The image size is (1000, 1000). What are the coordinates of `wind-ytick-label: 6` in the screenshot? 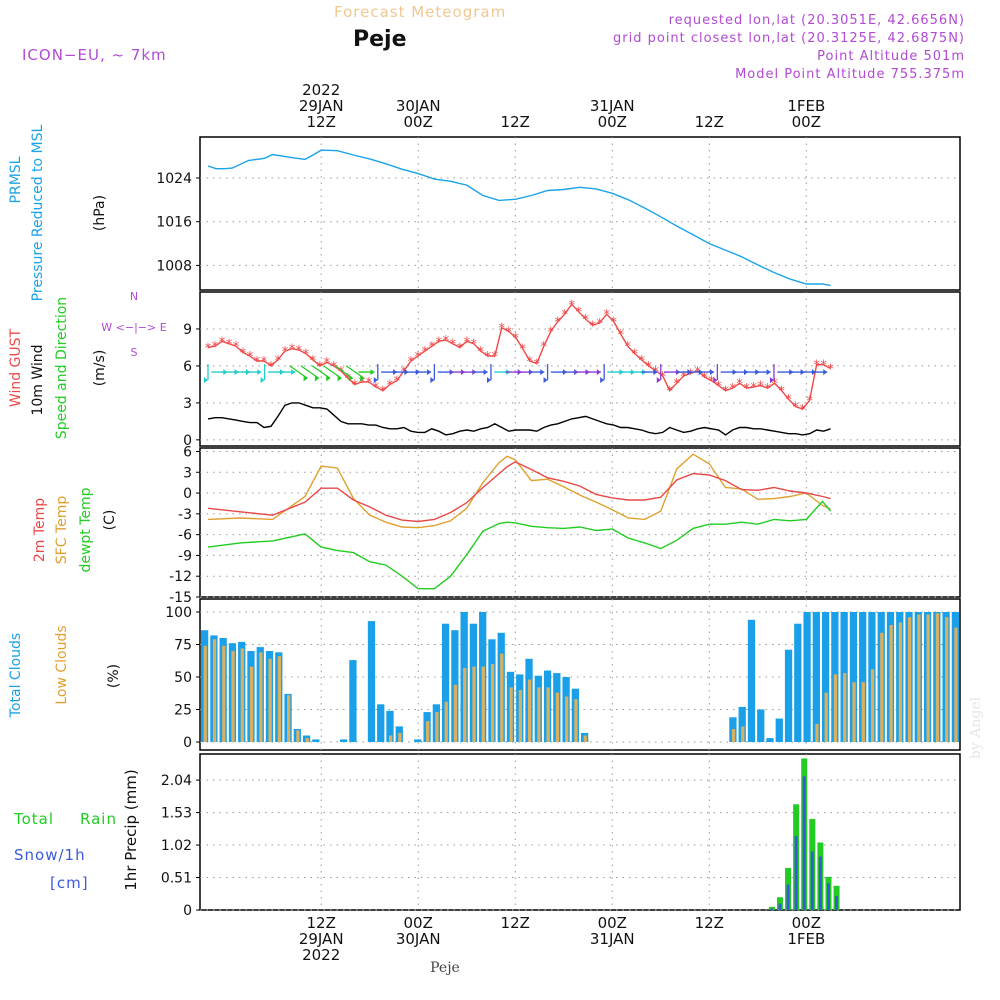 It's located at (187, 367).